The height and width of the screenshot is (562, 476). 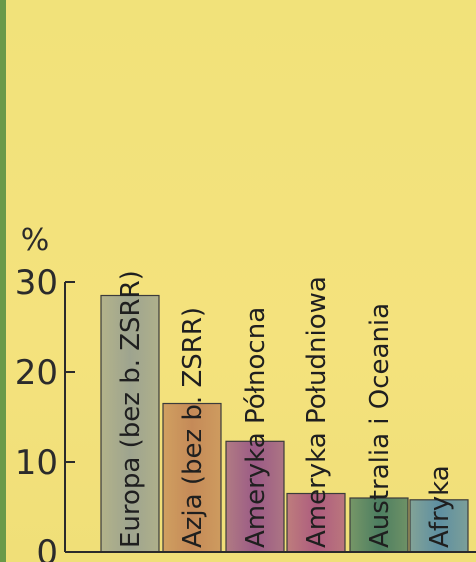 What do you see at coordinates (193, 427) in the screenshot?
I see `category-label-2: Azja (bez b. ZSRR)` at bounding box center [193, 427].